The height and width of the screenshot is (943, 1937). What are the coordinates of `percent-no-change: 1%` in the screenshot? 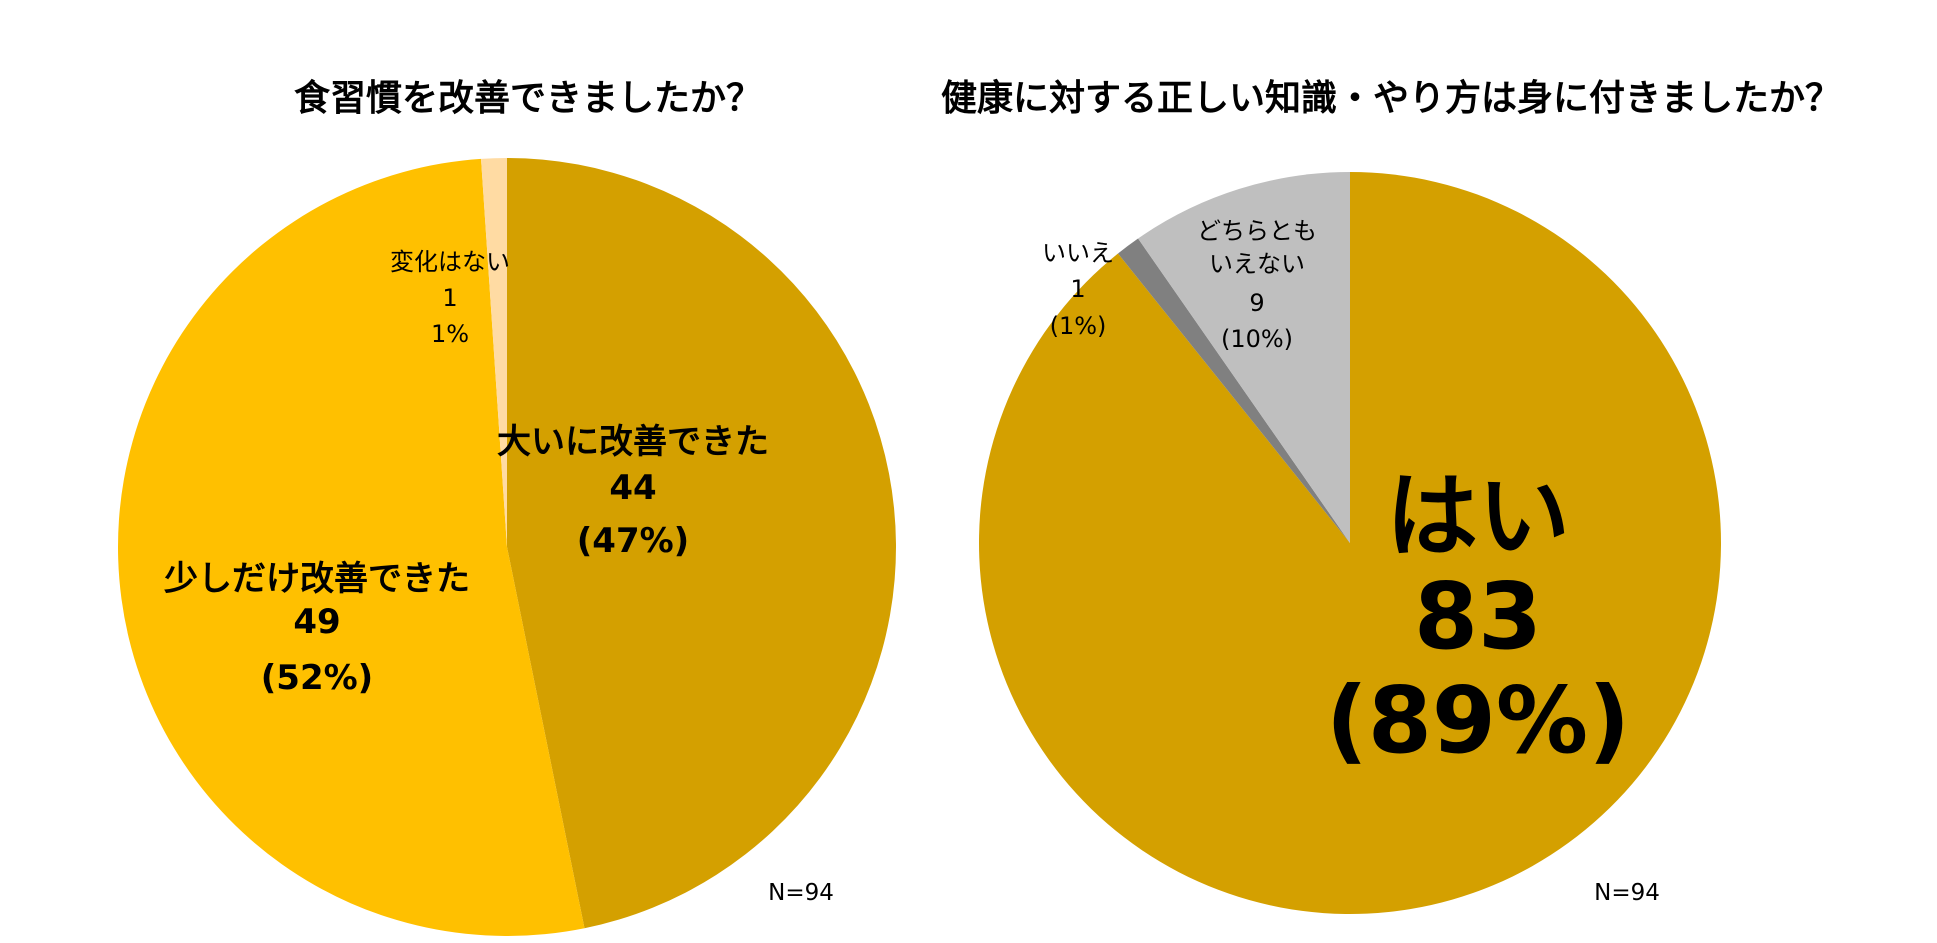 It's located at (450, 334).